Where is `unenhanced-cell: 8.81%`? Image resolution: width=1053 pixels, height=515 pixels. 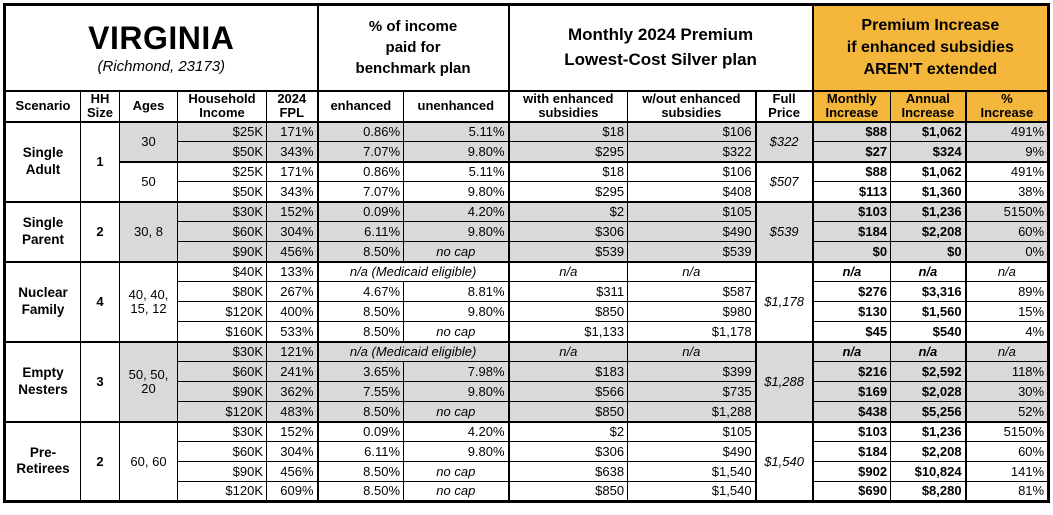
unenhanced-cell: 8.81% is located at coordinates (456, 292).